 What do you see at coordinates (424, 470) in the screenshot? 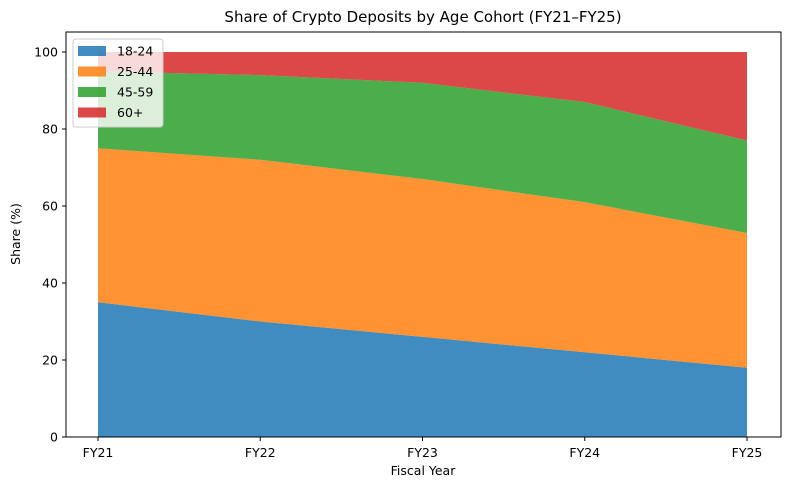
I see `x-axis-label: Fiscal Year` at bounding box center [424, 470].